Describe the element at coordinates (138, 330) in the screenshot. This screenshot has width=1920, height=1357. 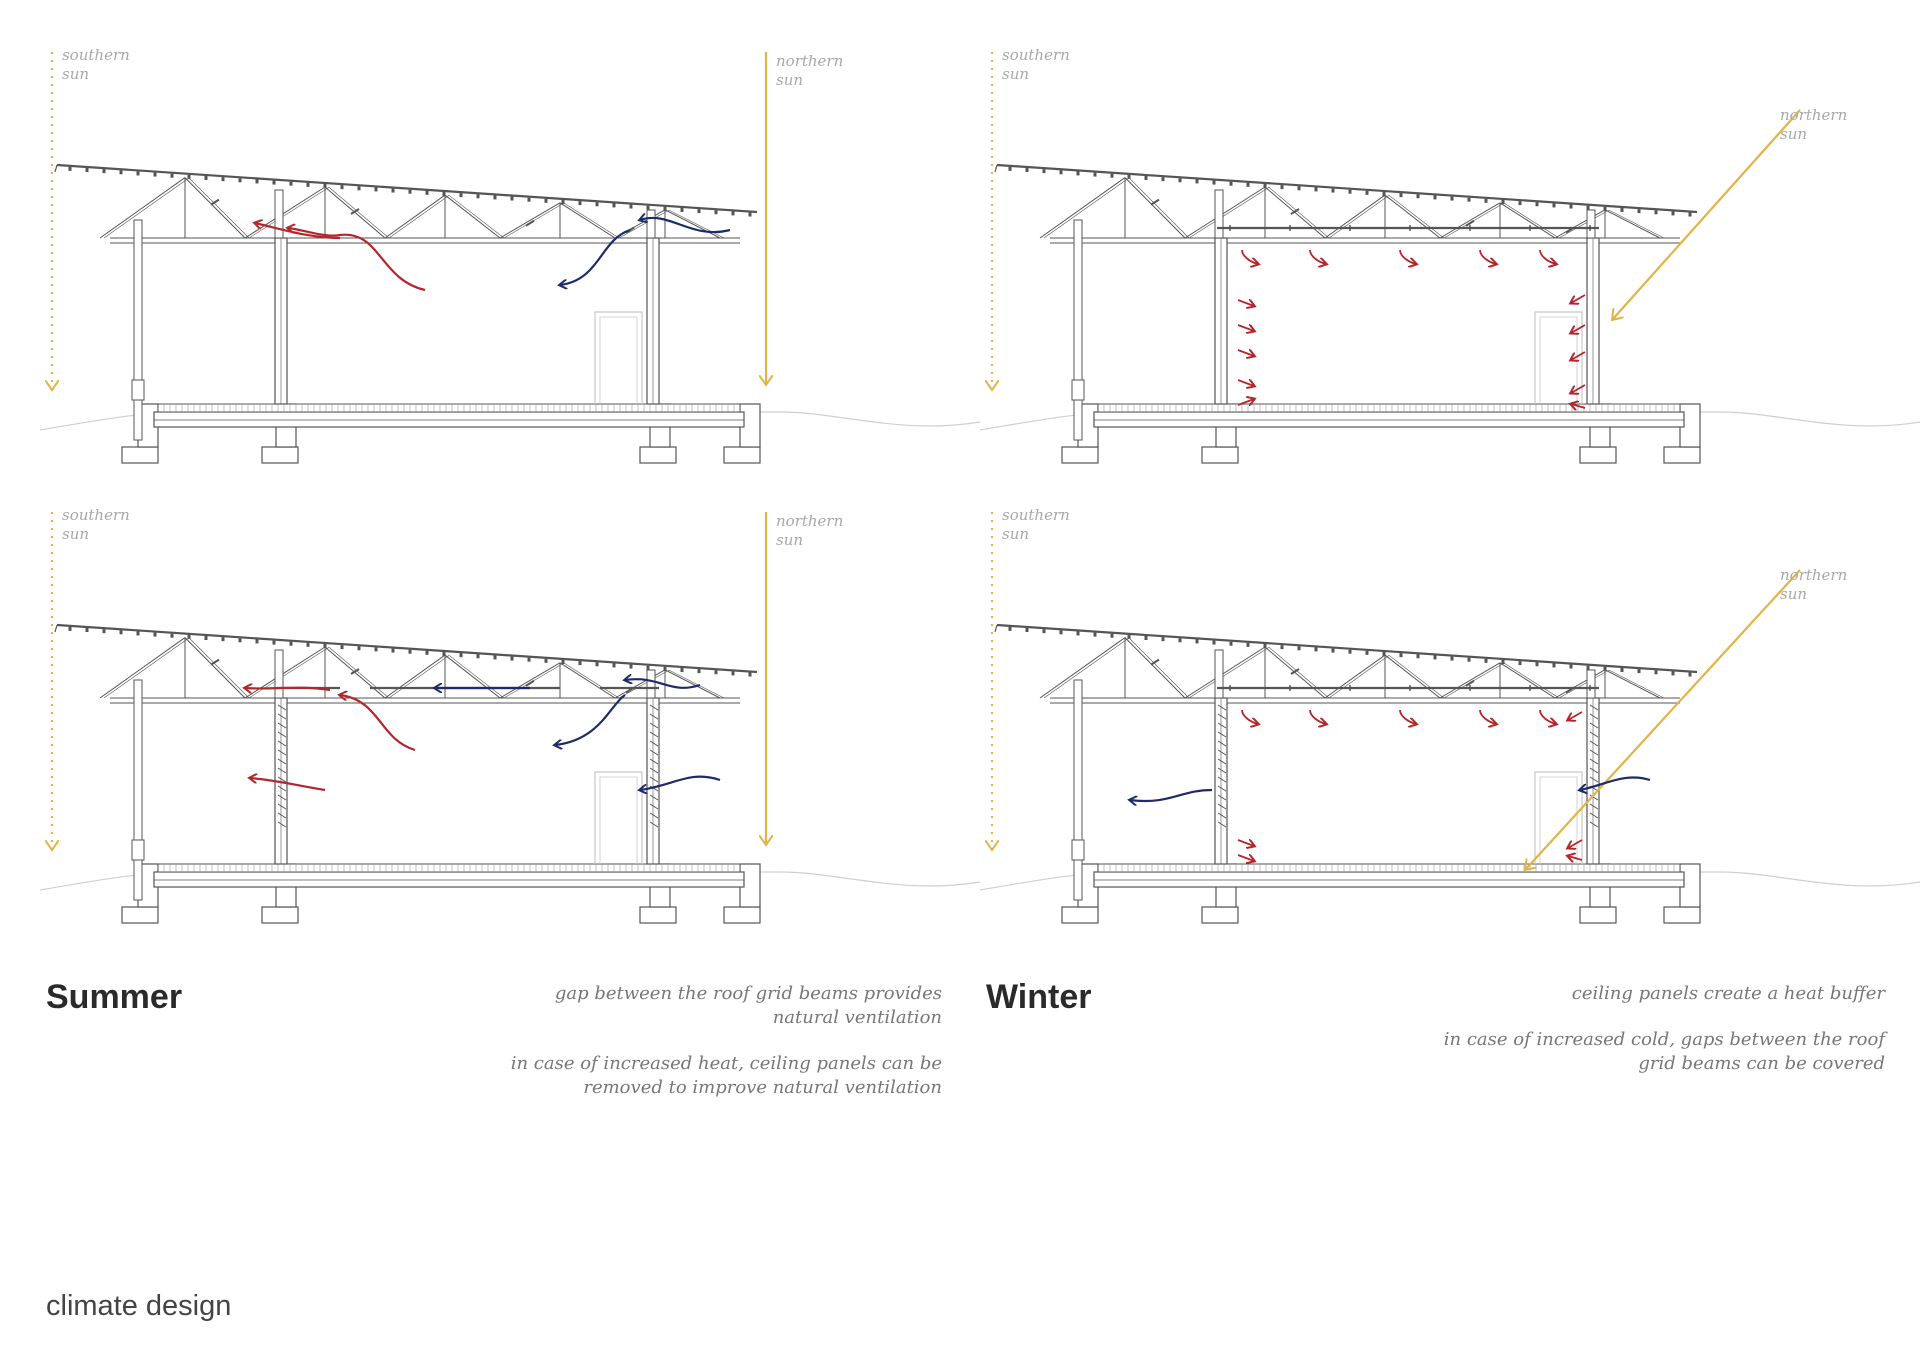
I see `outer-column-left` at that location.